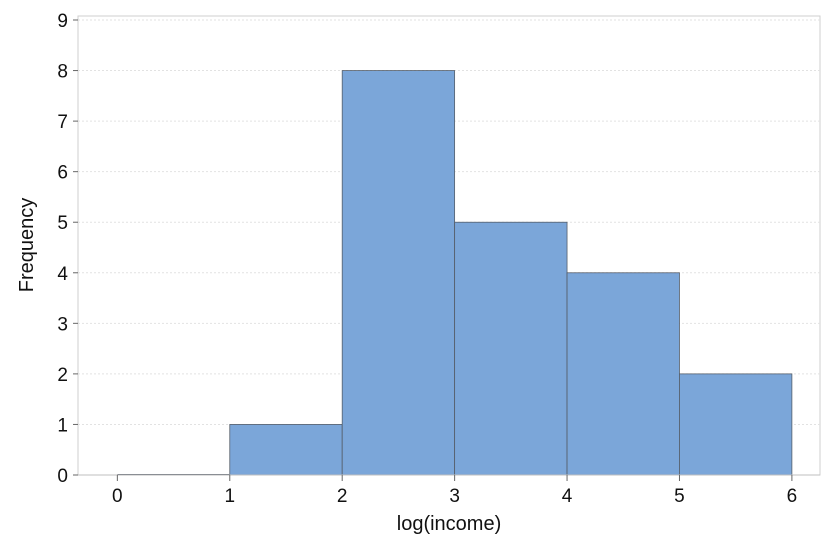 This screenshot has width=831, height=541. What do you see at coordinates (679, 496) in the screenshot?
I see `x-tick-label: 5` at bounding box center [679, 496].